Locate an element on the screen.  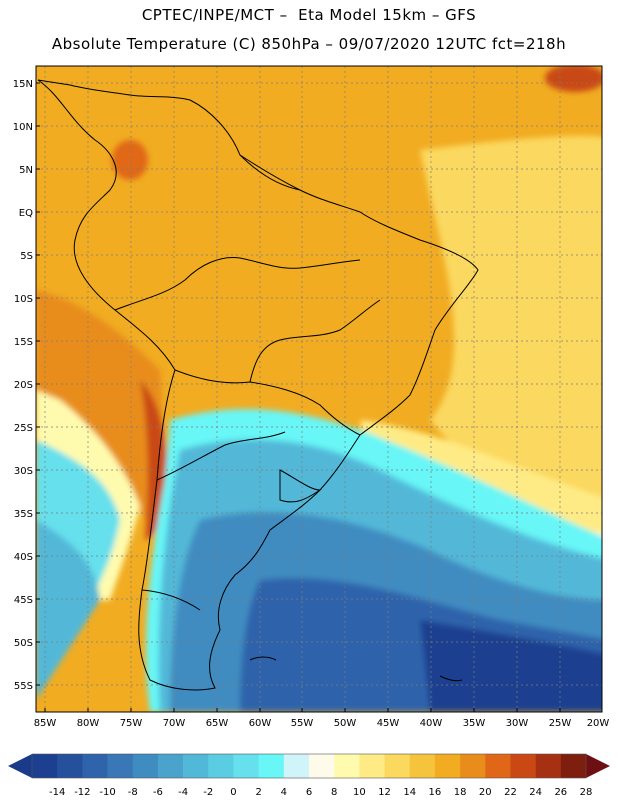
colorbar-tick-label: -2 is located at coordinates (208, 792).